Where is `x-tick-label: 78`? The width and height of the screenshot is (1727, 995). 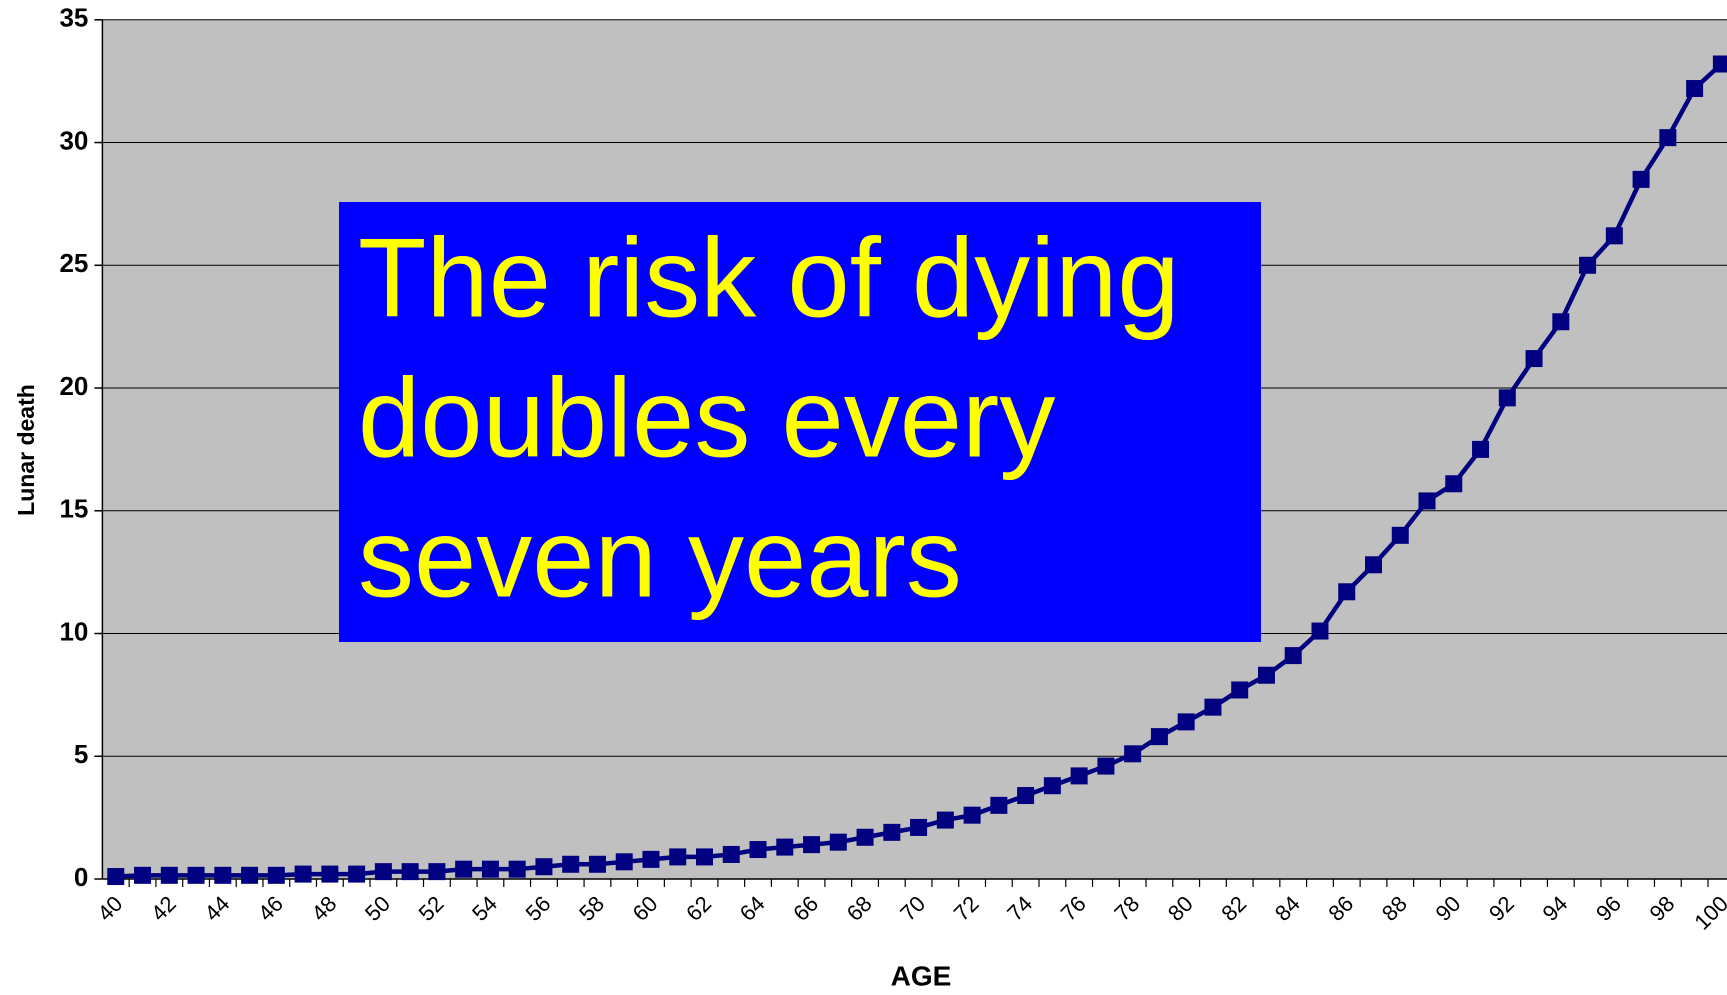 x-tick-label: 78 is located at coordinates (1126, 908).